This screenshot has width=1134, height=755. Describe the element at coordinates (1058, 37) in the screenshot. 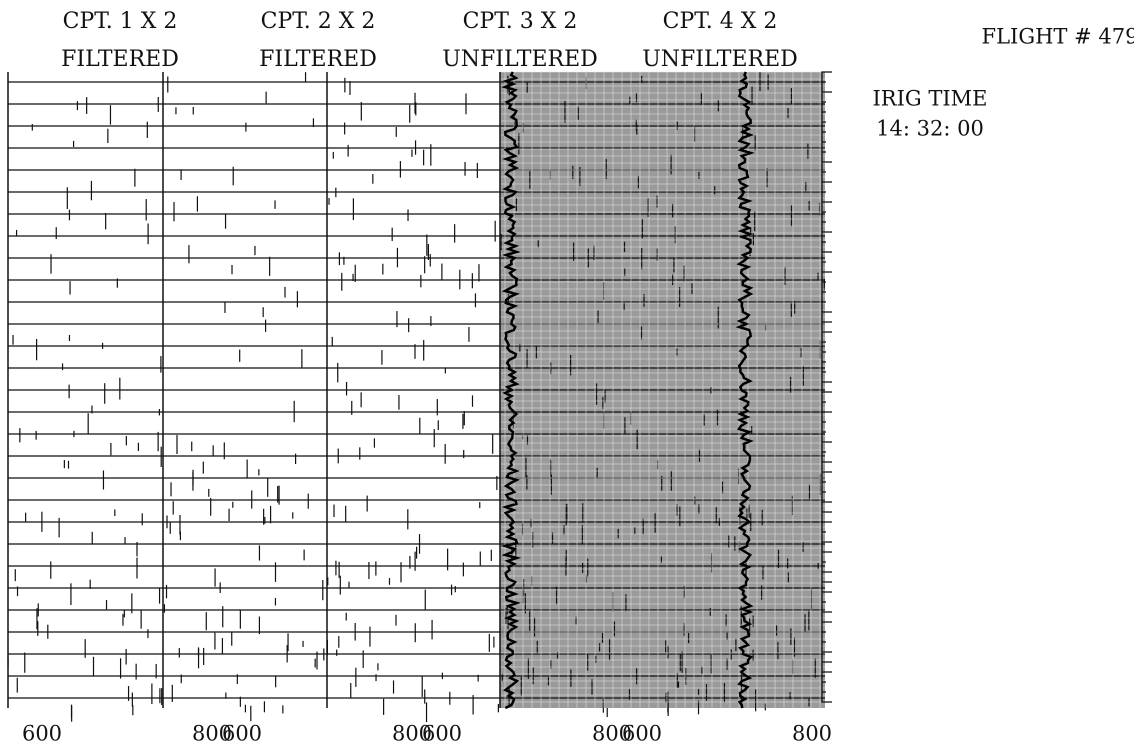

I see `flight-number: FLIGHT # 479` at that location.